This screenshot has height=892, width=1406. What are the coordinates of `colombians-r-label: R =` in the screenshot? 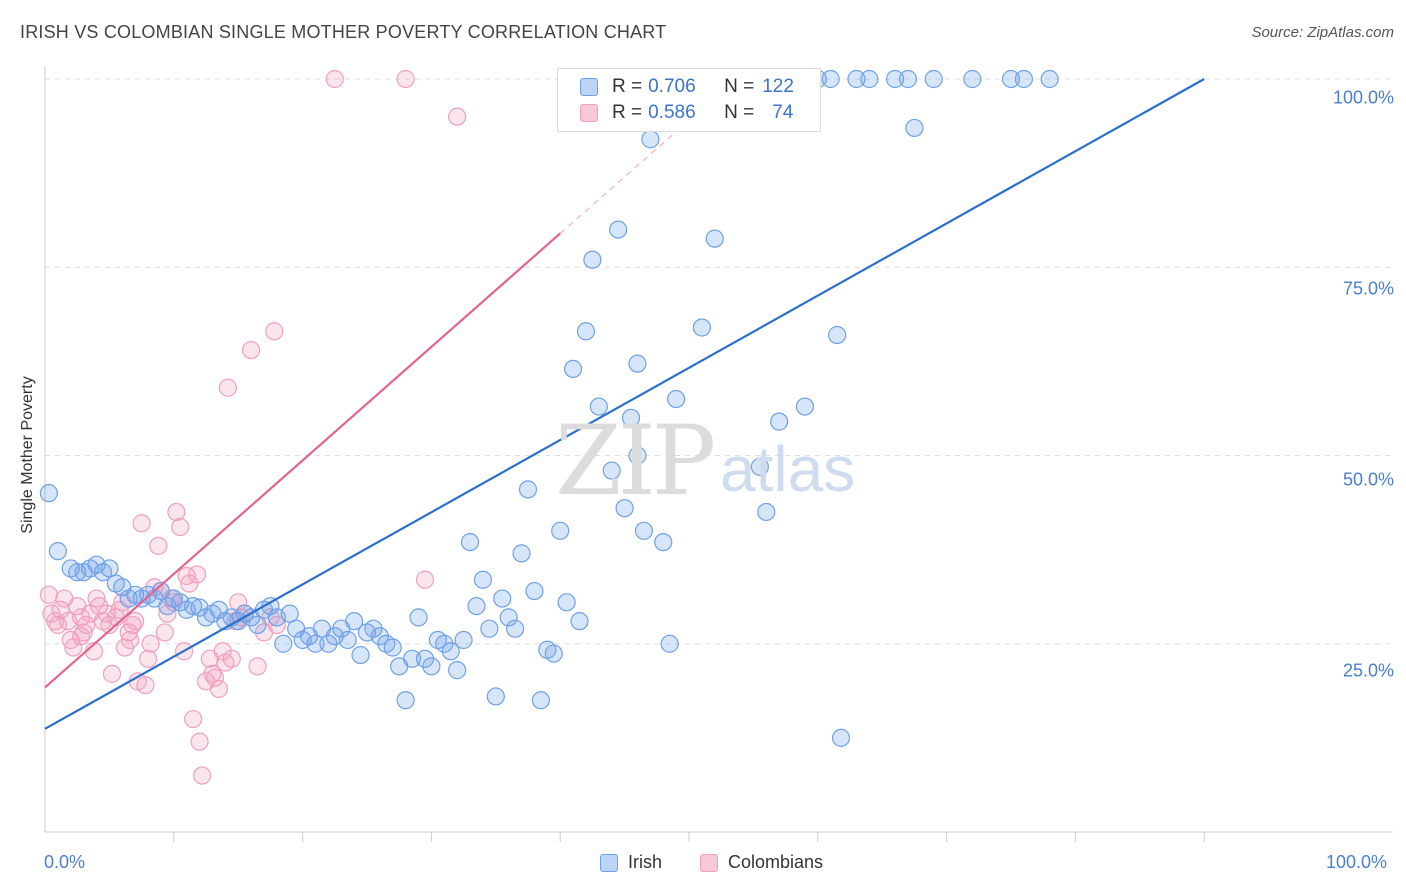 It's located at (627, 112).